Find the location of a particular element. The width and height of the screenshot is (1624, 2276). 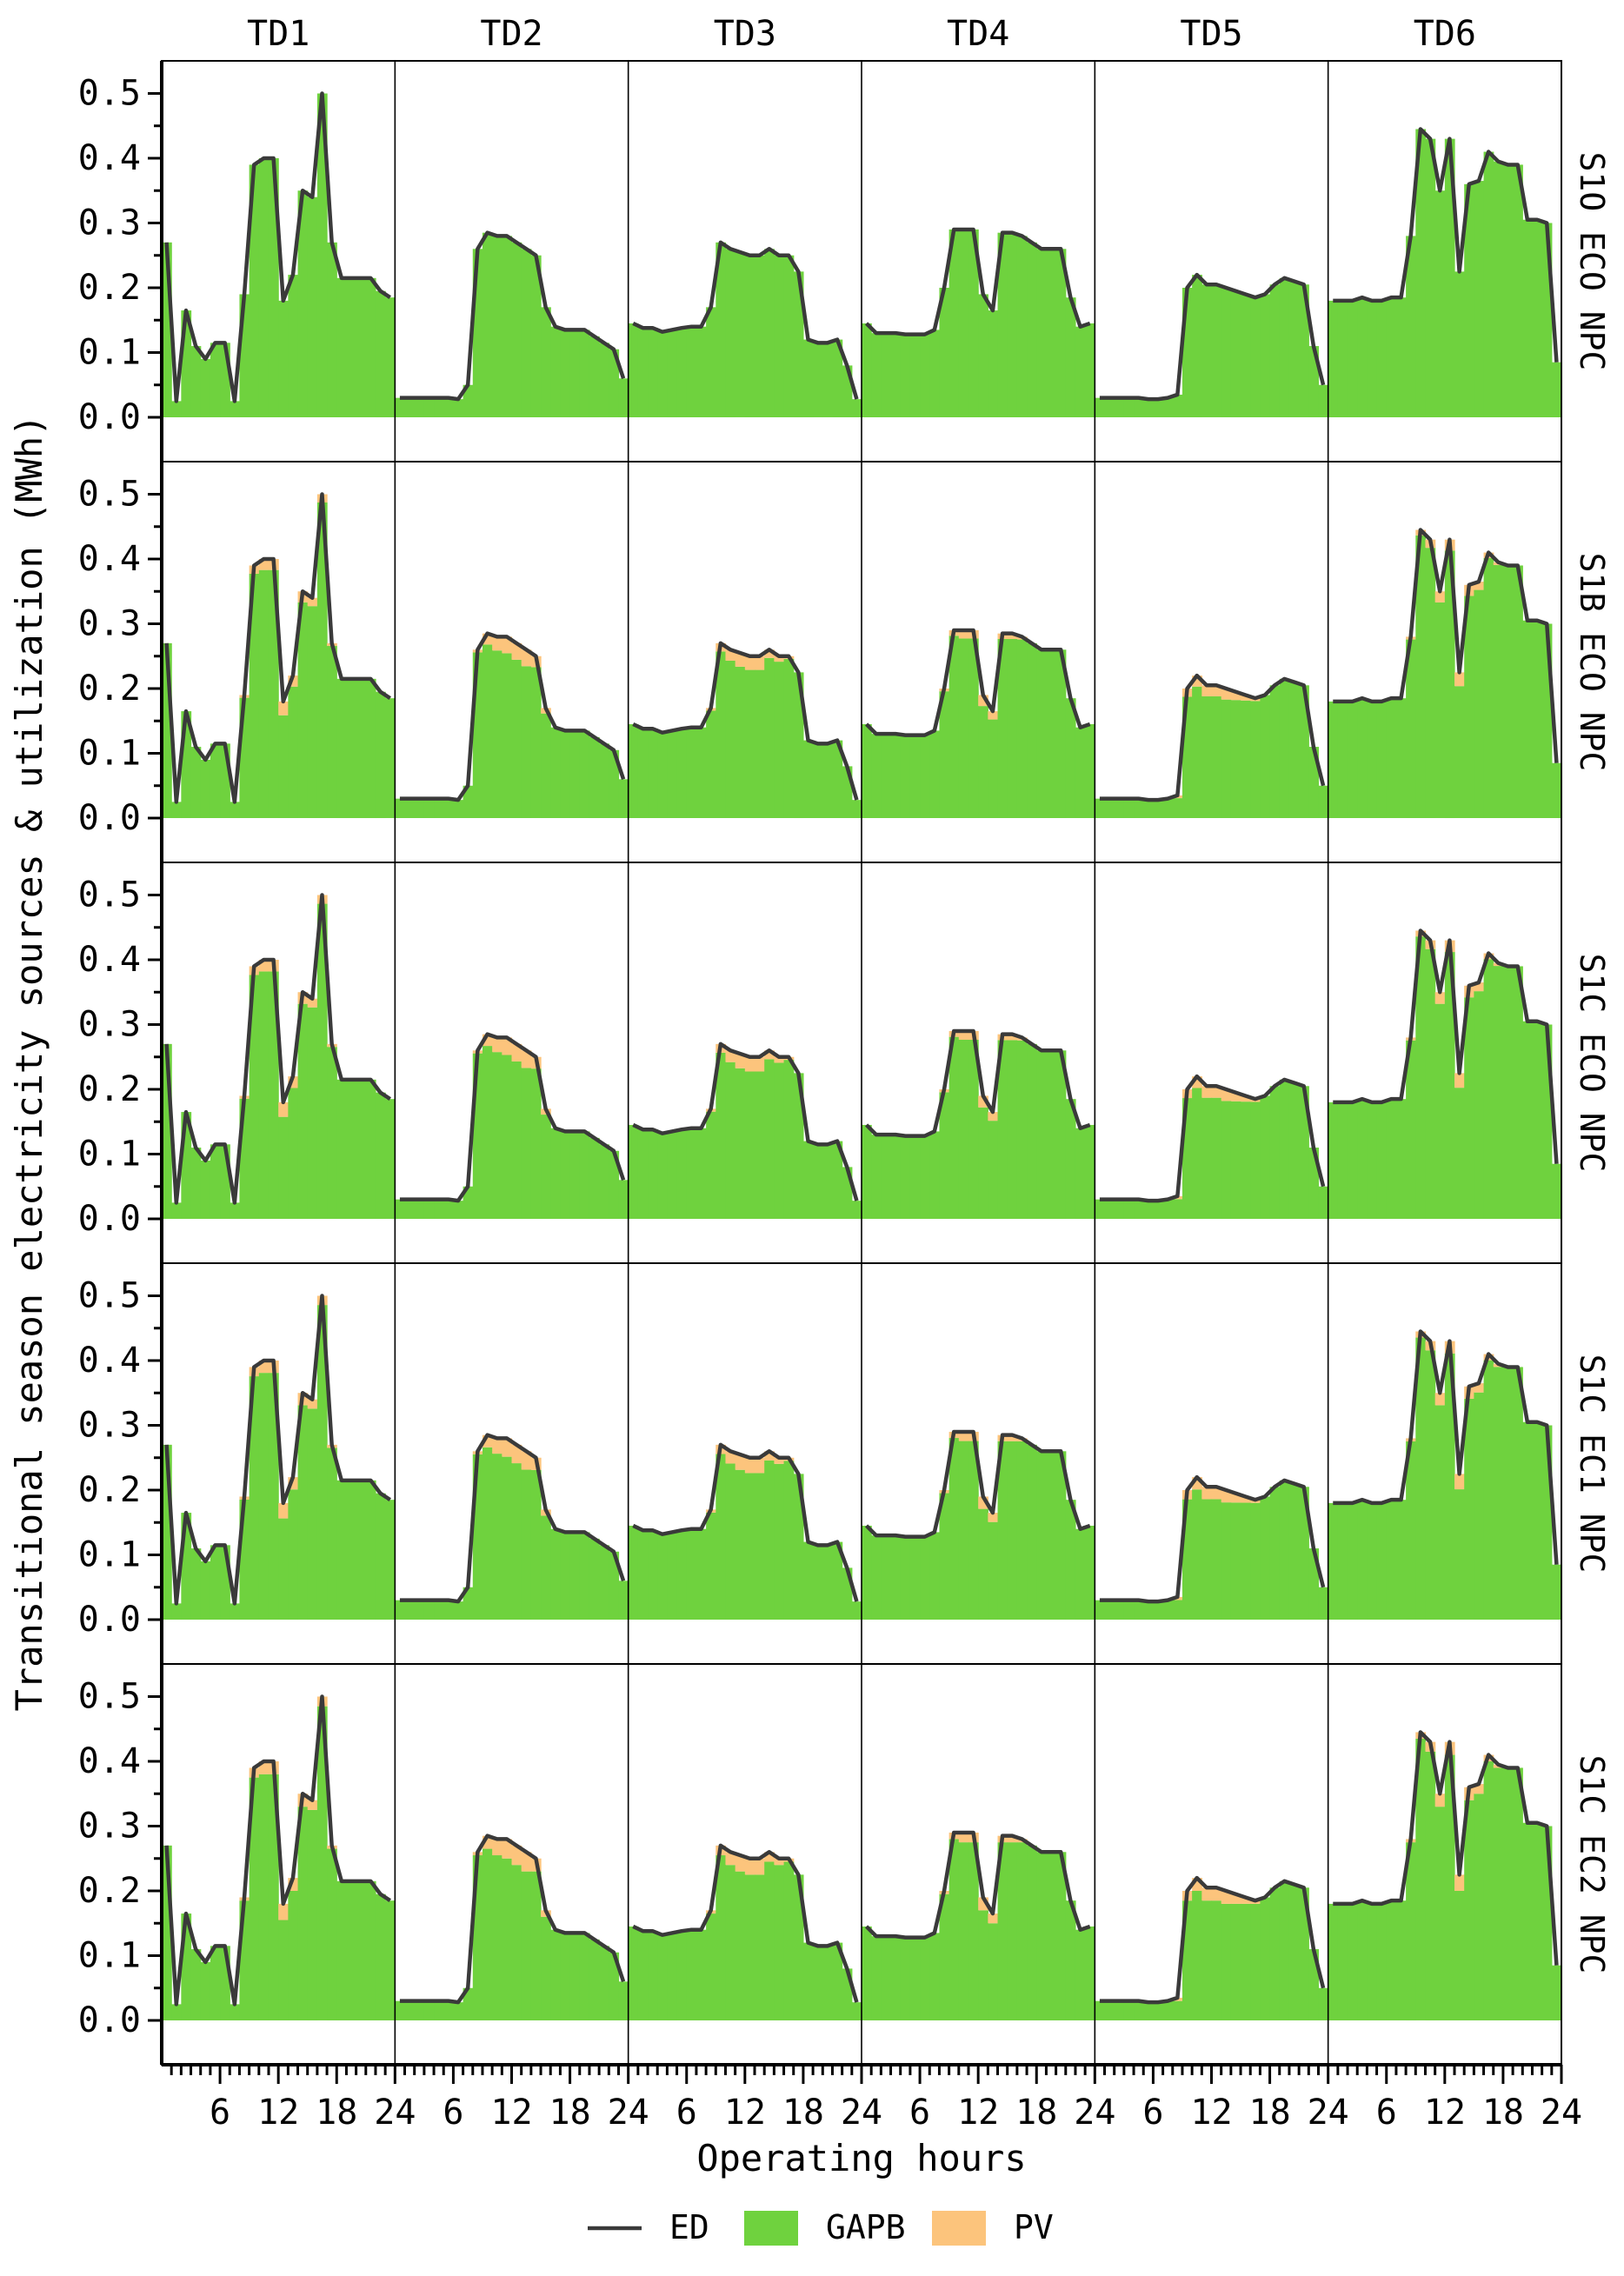

column-label-td1: TD1 is located at coordinates (278, 34).